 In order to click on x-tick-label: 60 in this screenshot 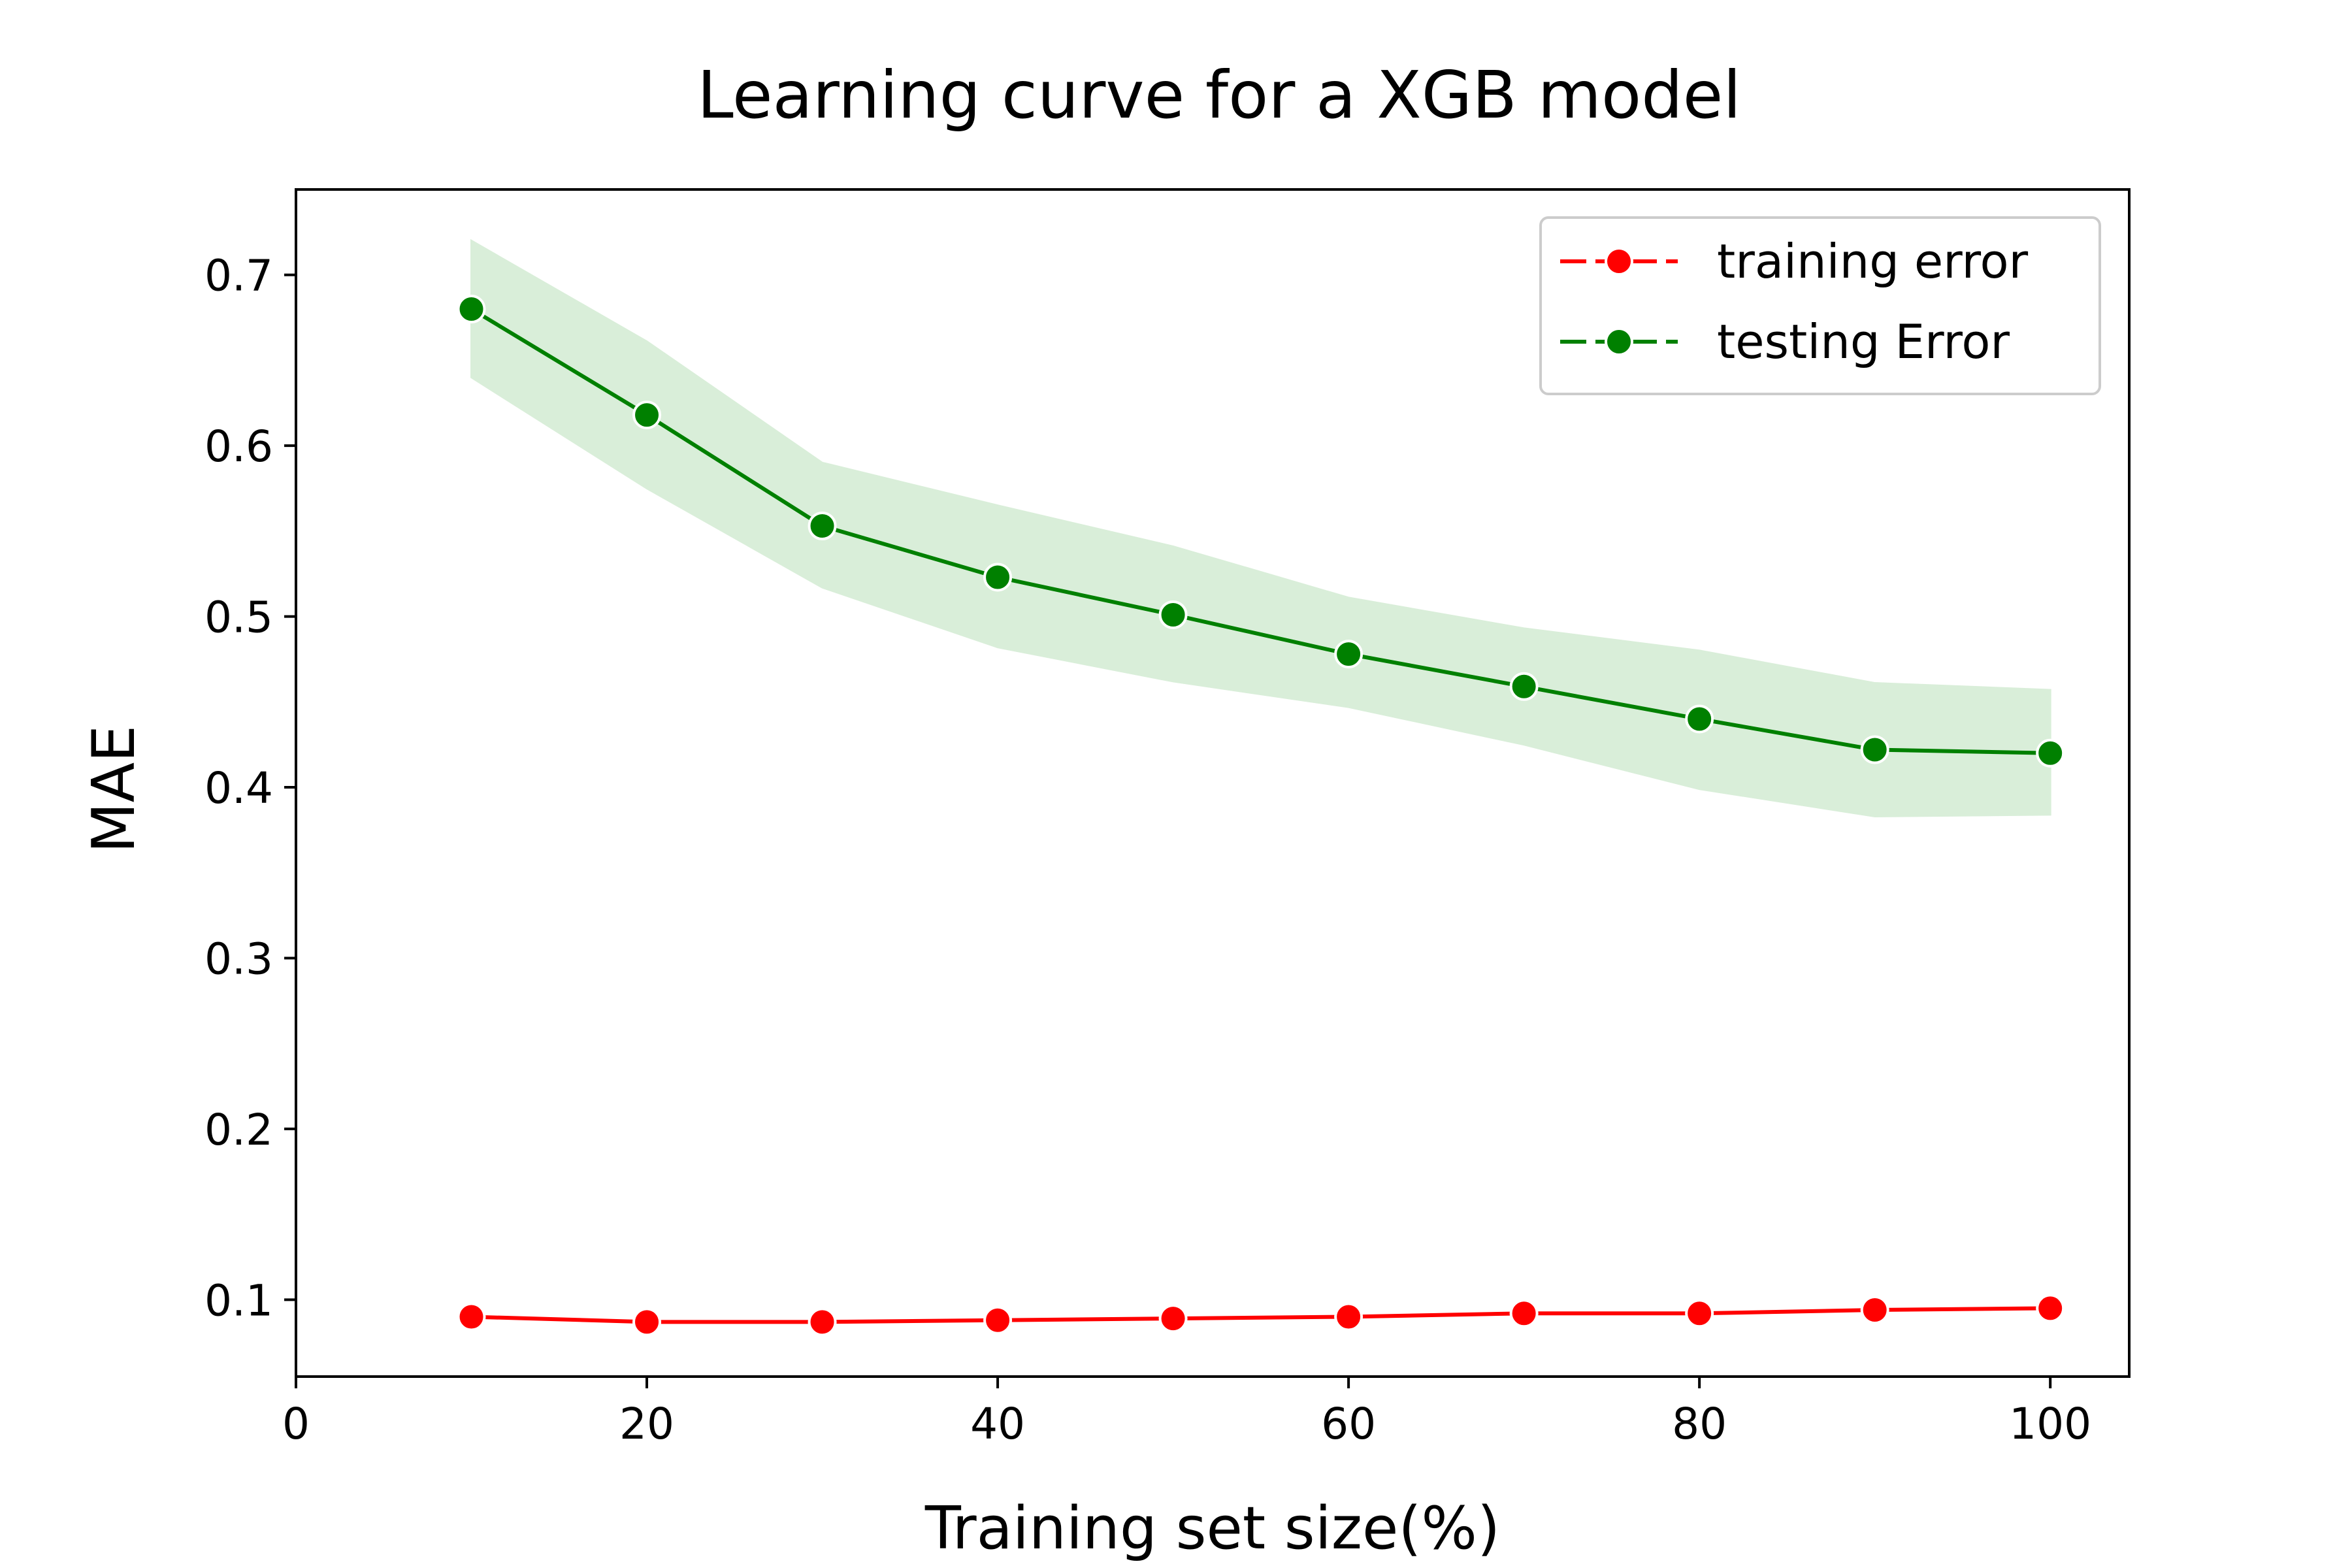, I will do `click(1348, 1424)`.